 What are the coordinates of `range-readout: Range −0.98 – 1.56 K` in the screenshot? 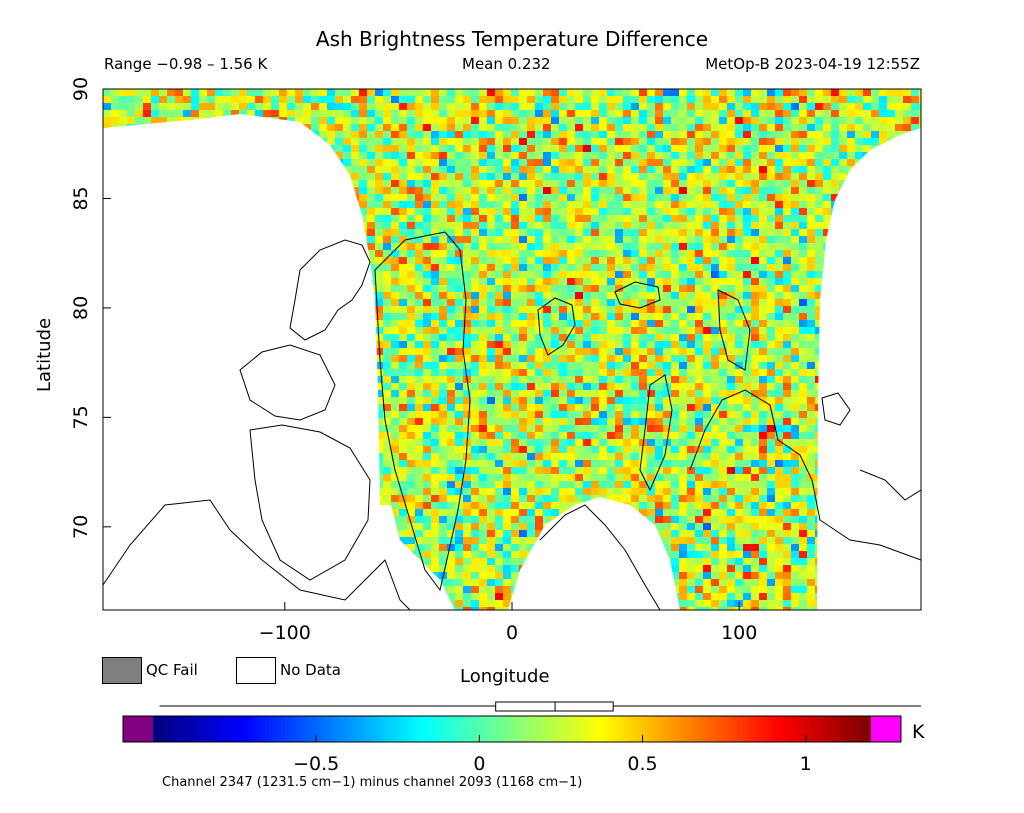 It's located at (186, 64).